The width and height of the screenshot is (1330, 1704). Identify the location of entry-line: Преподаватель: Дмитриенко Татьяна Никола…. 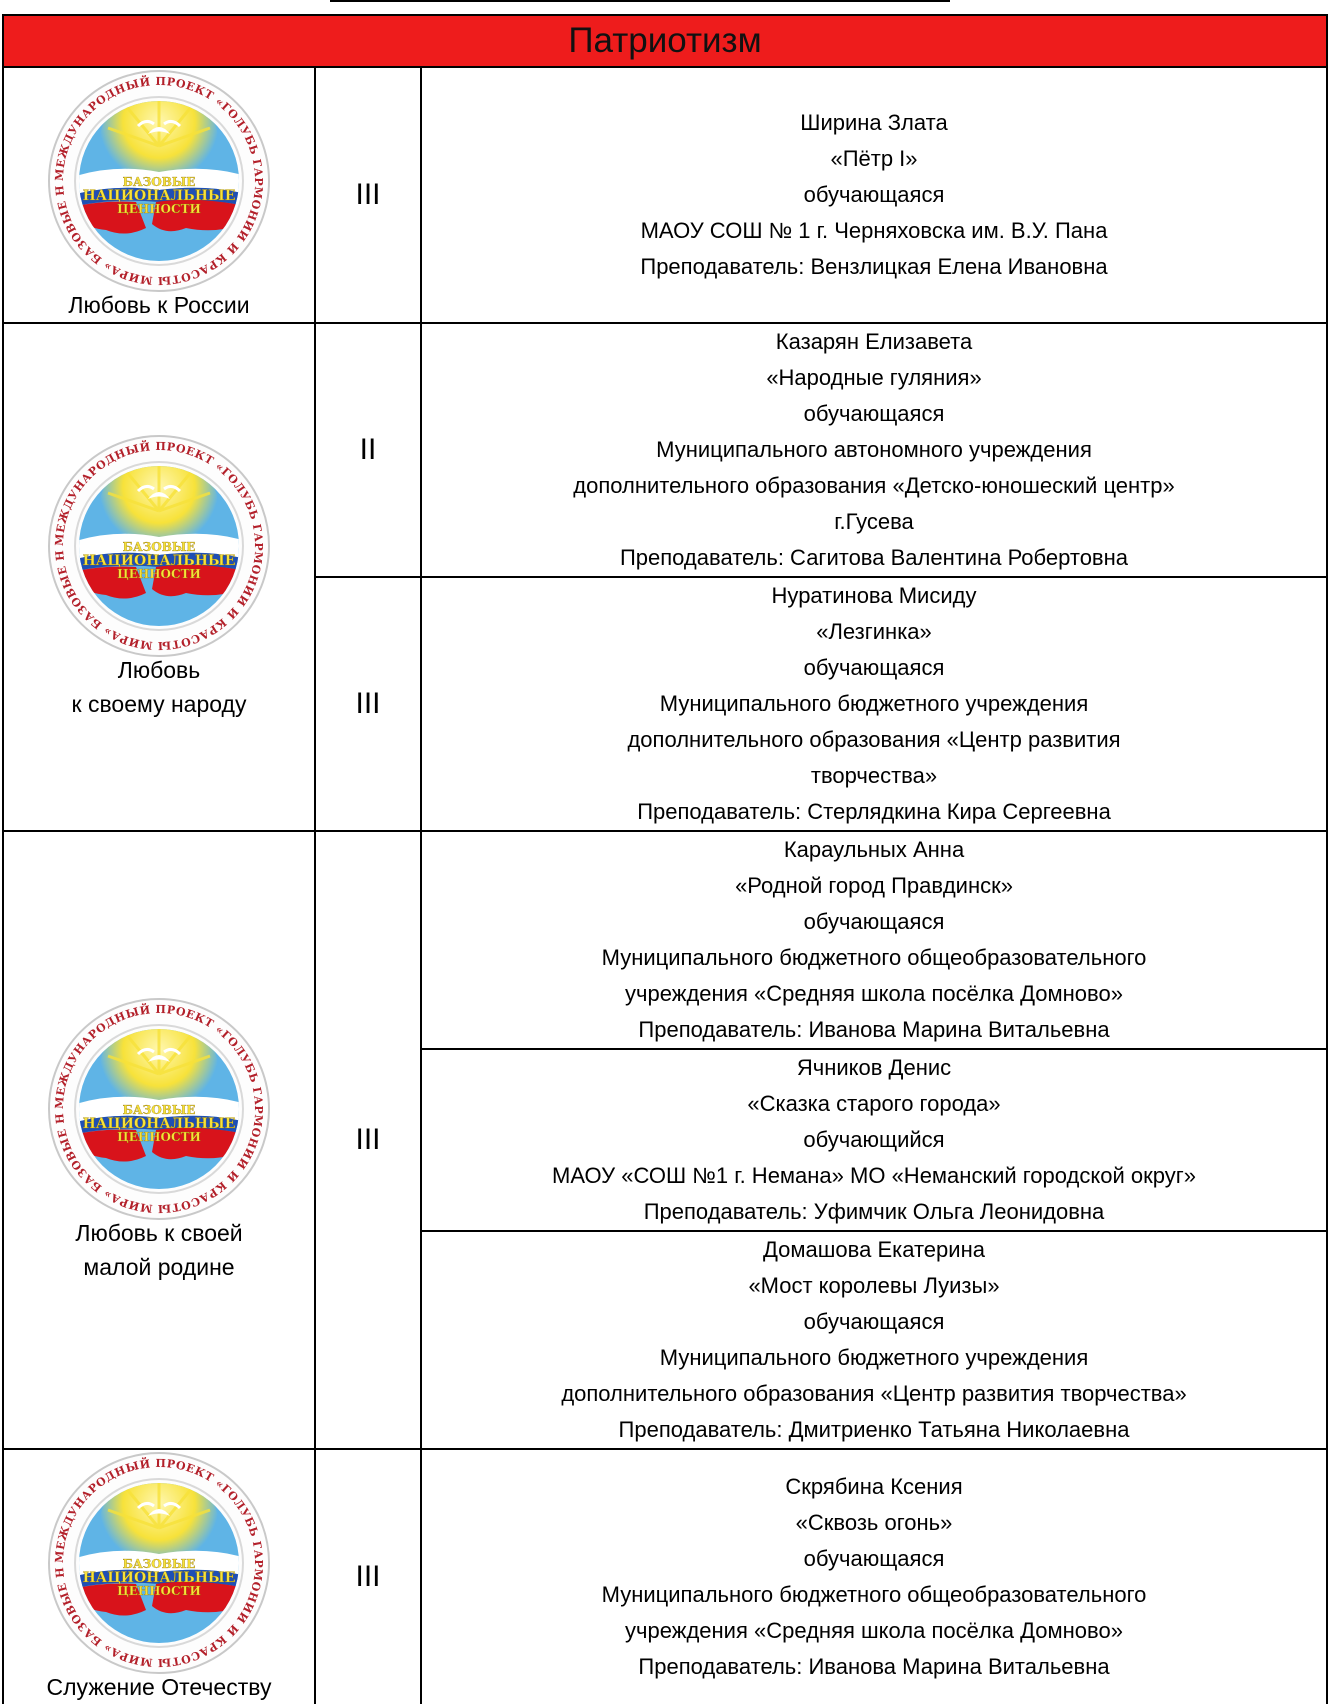
(874, 1429).